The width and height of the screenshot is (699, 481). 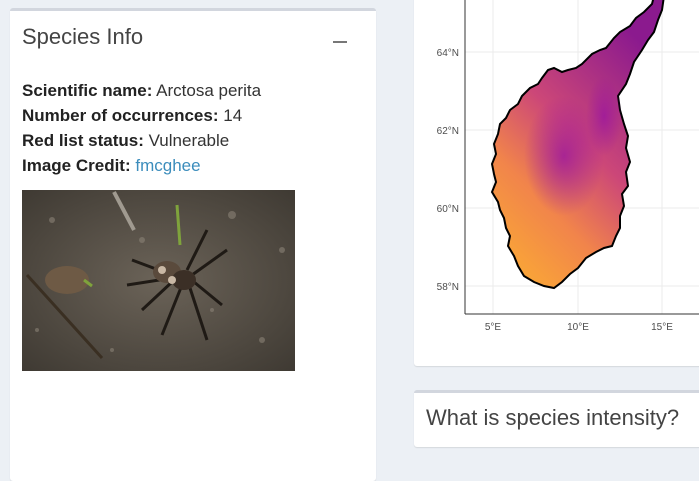 I want to click on image-credit-label: Image Credit:, so click(x=76, y=165).